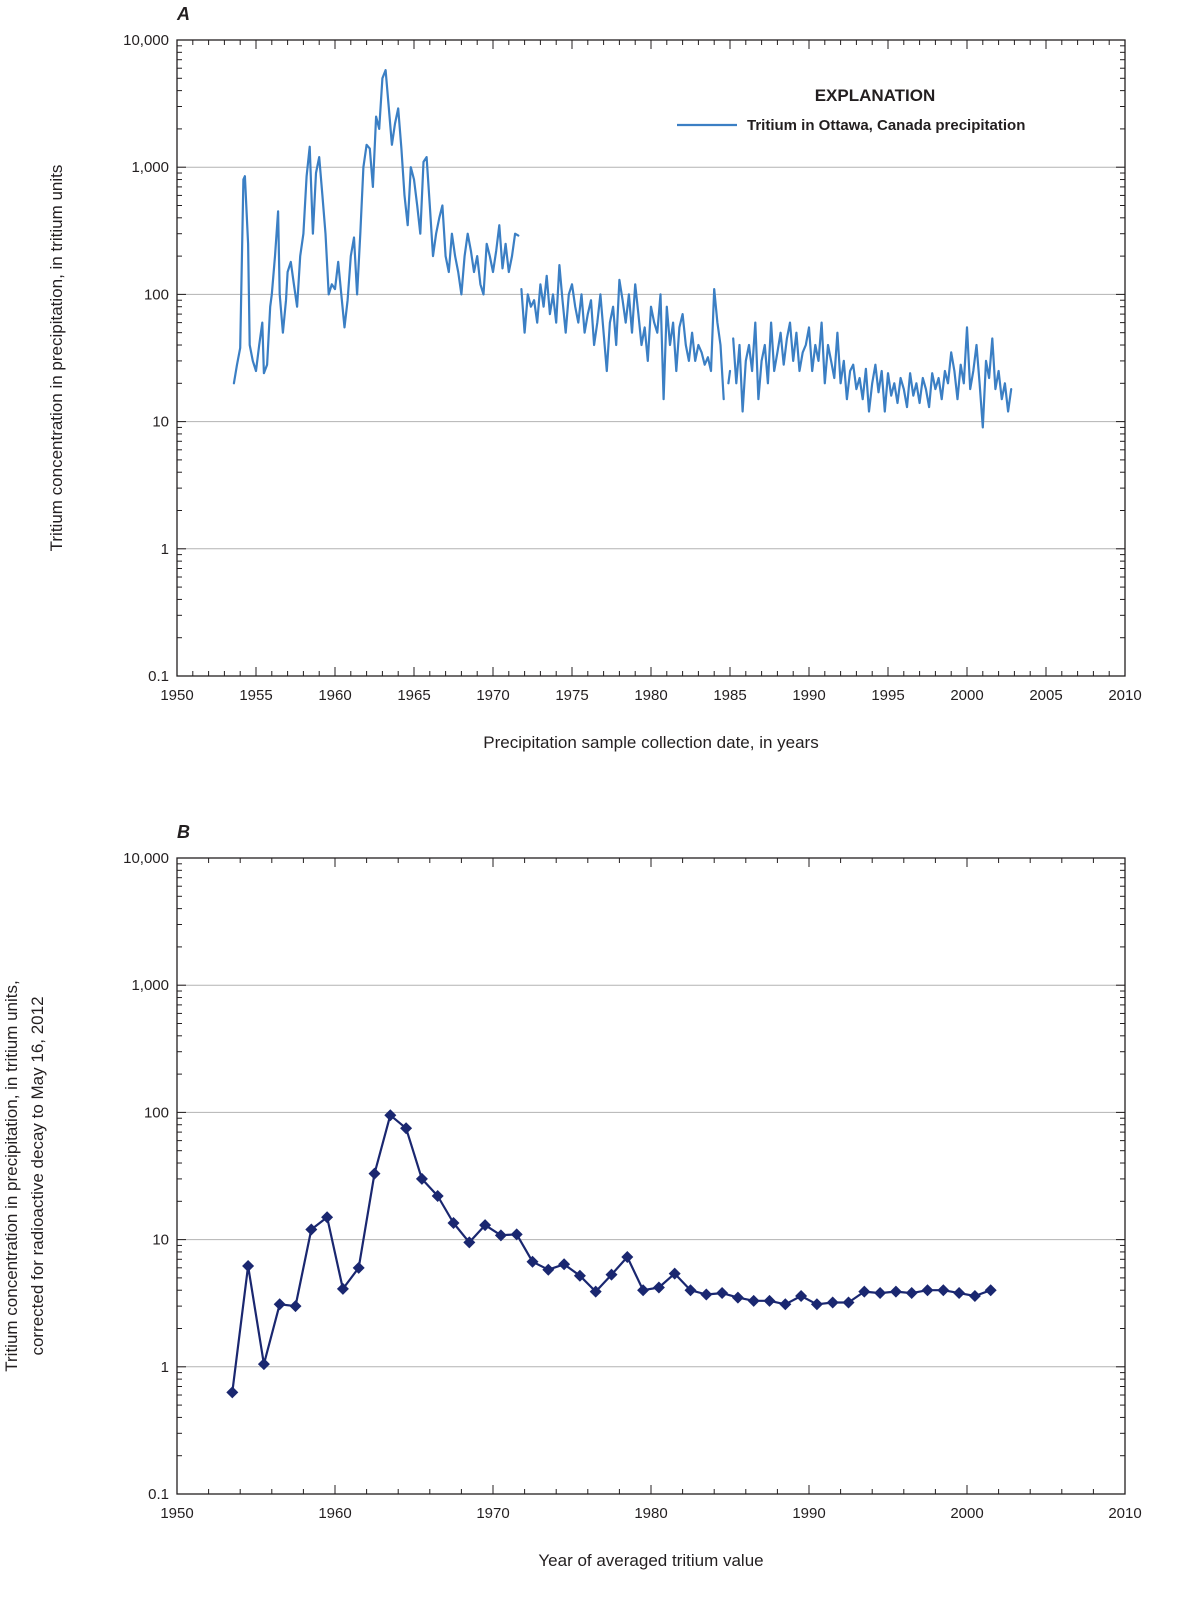 The height and width of the screenshot is (1606, 1180). I want to click on panel-label: B, so click(183, 832).